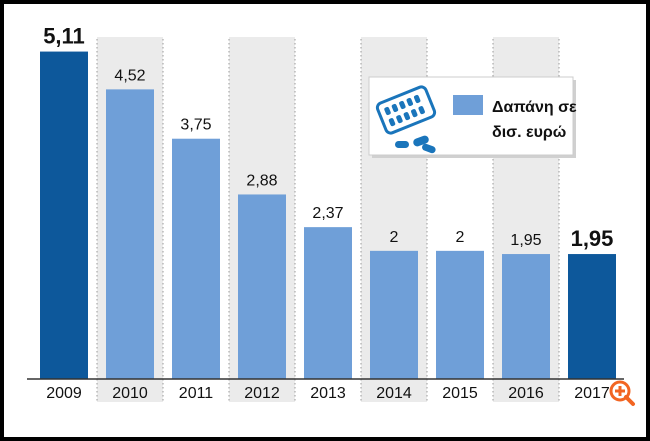 This screenshot has height=441, width=650. I want to click on x-tick-label-2016: 2016, so click(526, 393).